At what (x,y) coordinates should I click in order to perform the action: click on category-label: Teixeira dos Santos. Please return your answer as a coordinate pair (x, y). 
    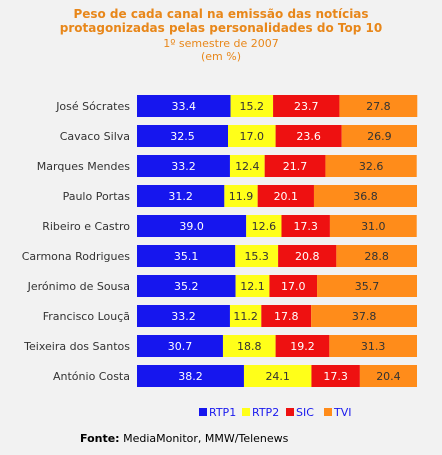
    Looking at the image, I should click on (76, 346).